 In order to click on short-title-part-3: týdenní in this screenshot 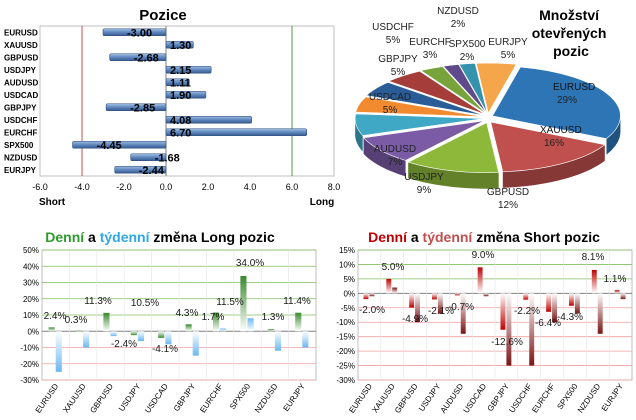, I will do `click(448, 237)`.